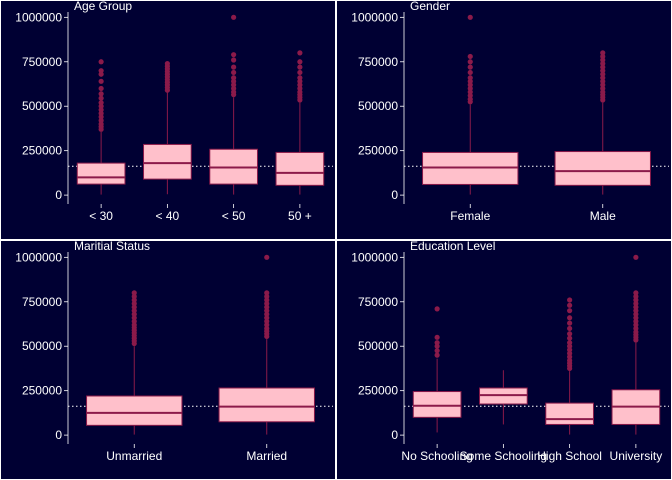 The image size is (672, 480). Describe the element at coordinates (234, 216) in the screenshot. I see `x-tick-label: < 50` at that location.